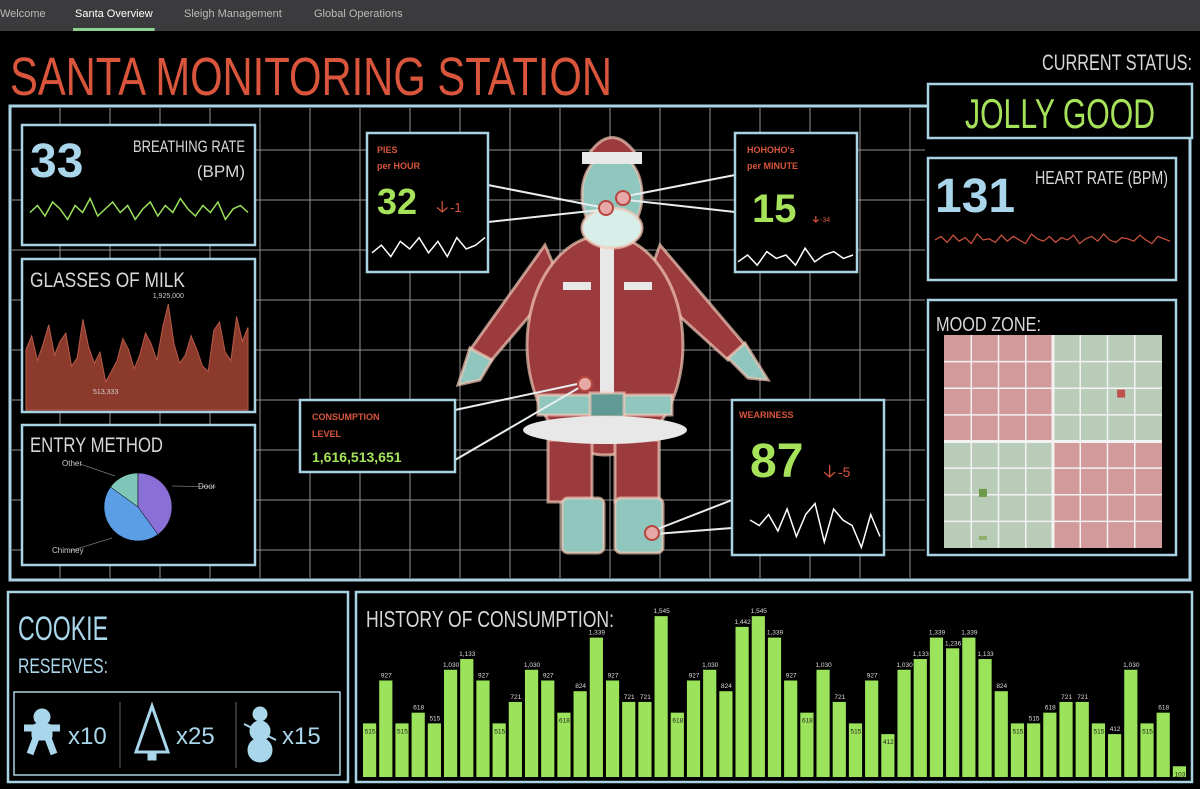 The width and height of the screenshot is (1200, 789). Describe the element at coordinates (23, 14) in the screenshot. I see `tab: Welcome` at that location.